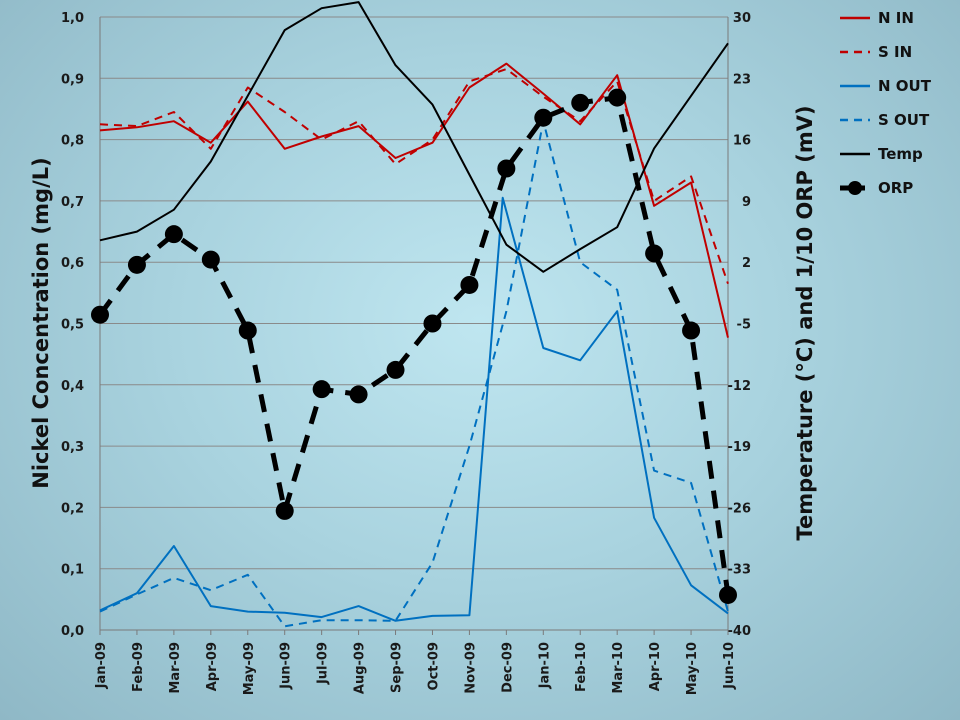 The height and width of the screenshot is (720, 960). I want to click on x-tick-label: Mar-10, so click(618, 668).